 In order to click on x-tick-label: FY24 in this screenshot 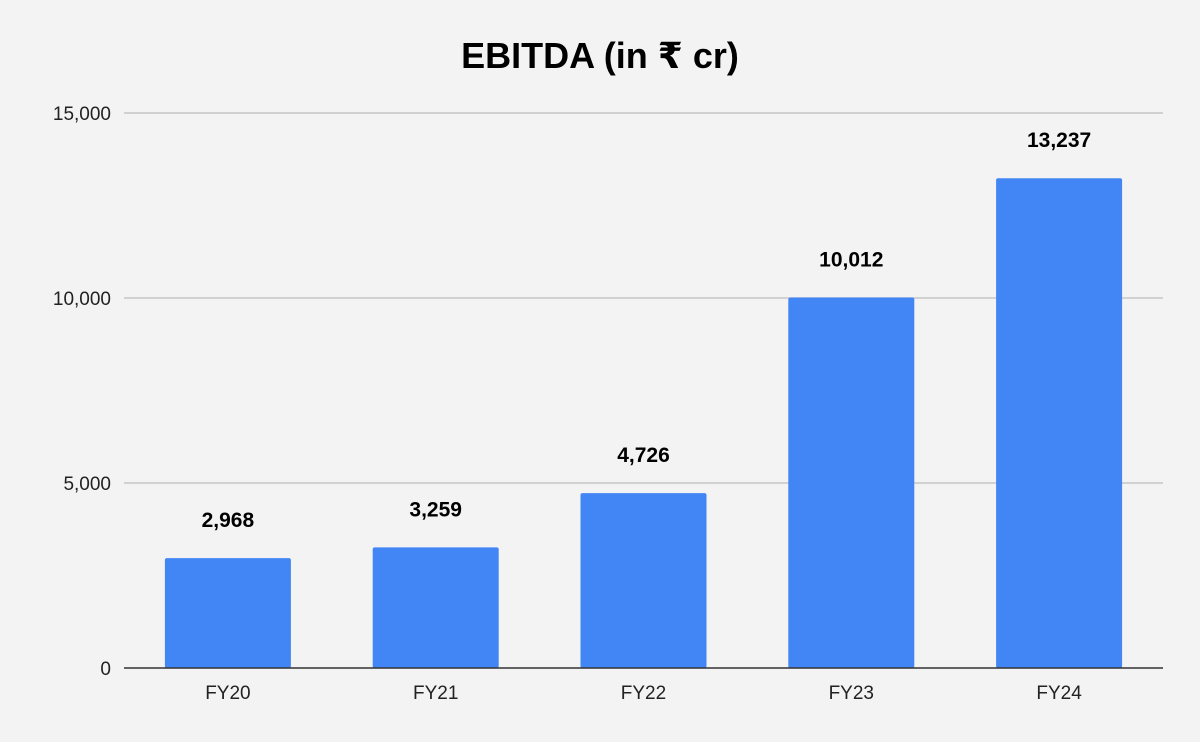, I will do `click(1059, 693)`.